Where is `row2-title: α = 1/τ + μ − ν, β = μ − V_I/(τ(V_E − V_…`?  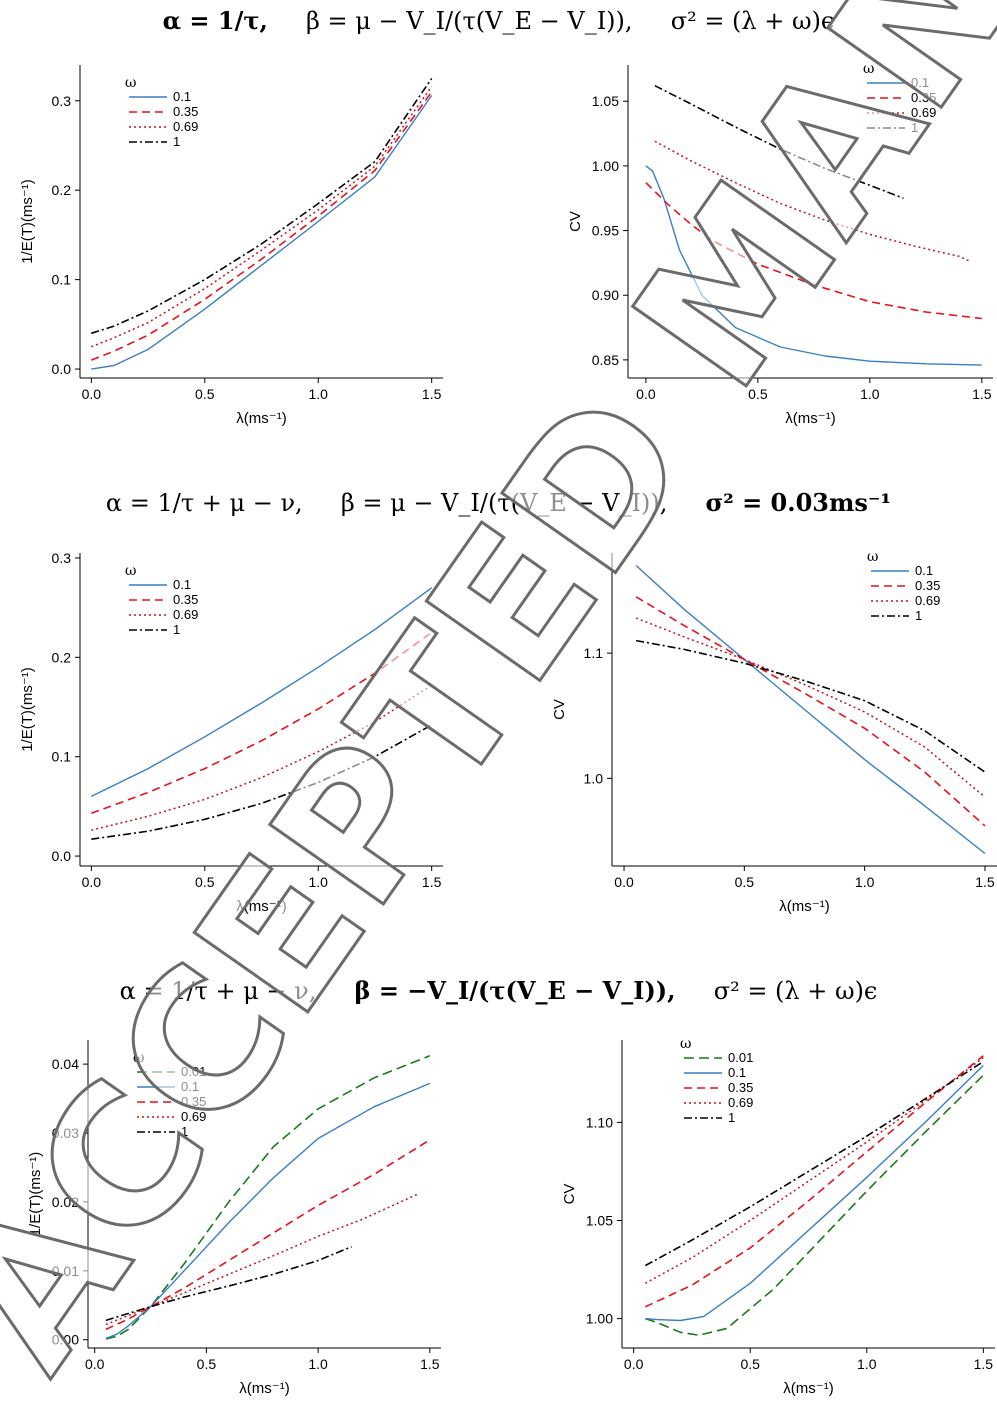 row2-title: α = 1/τ + μ − ν, β = μ − V_I/(τ(V_E − V_… is located at coordinates (498, 502).